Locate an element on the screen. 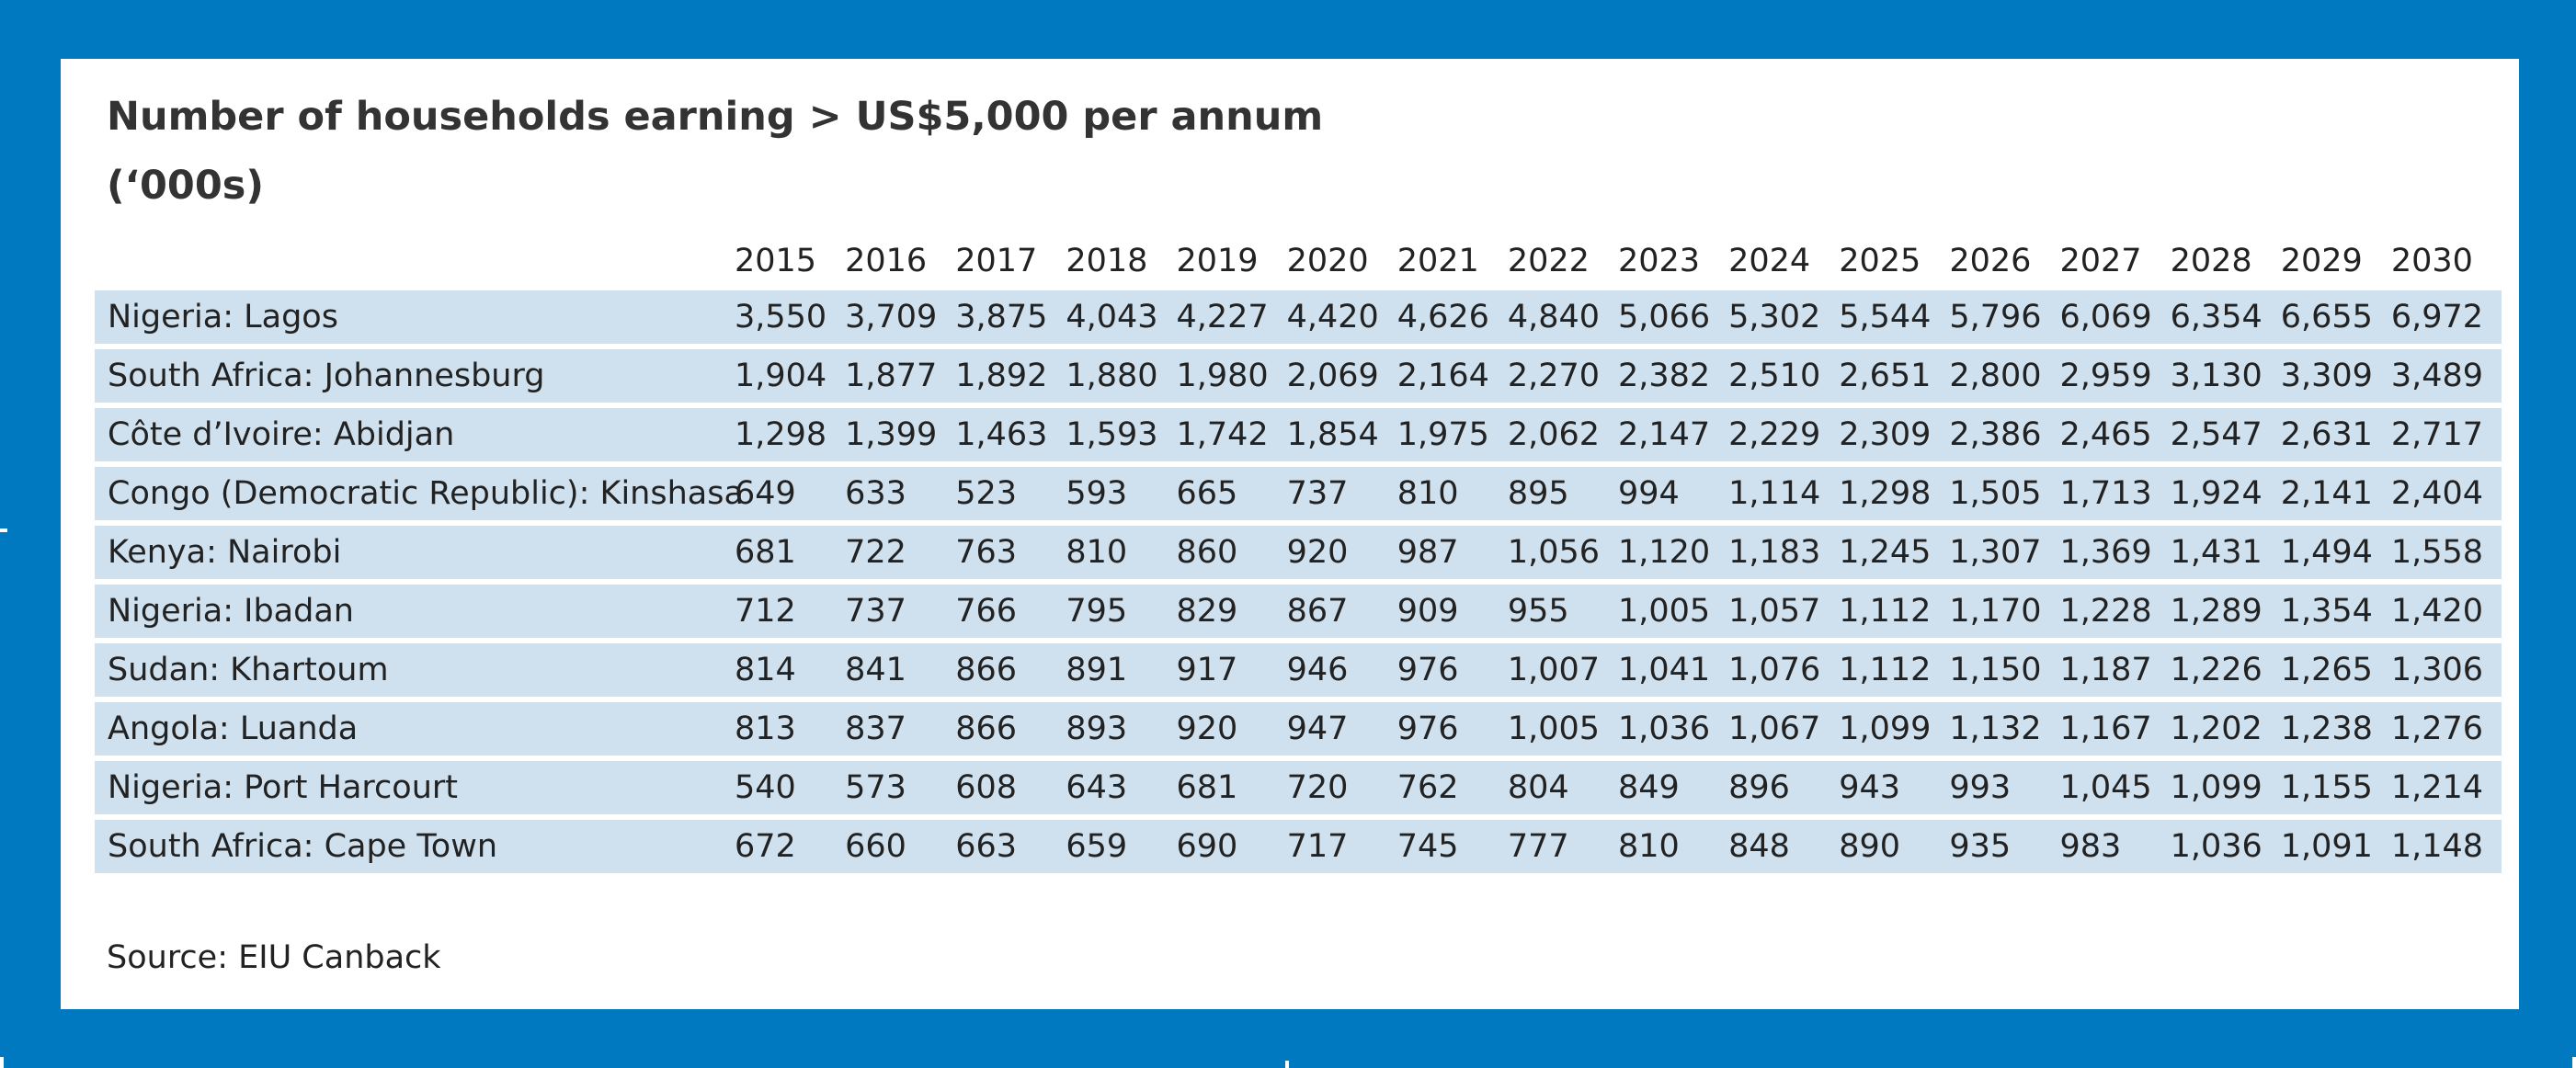 The height and width of the screenshot is (1068, 2576). table-cell: 2,404 is located at coordinates (2446, 493).